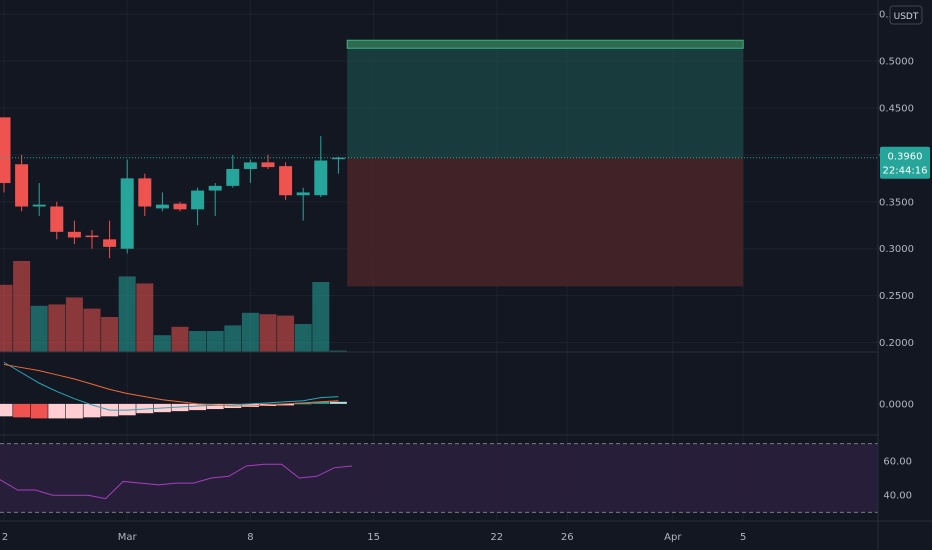 The width and height of the screenshot is (932, 550). What do you see at coordinates (176, 481) in the screenshot?
I see `rsi-line` at bounding box center [176, 481].